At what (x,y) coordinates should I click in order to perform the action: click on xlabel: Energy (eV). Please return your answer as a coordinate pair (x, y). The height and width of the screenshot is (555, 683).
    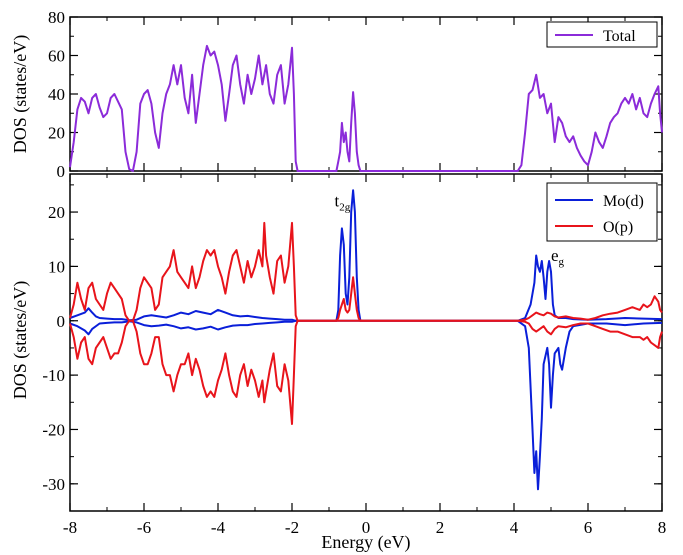
    Looking at the image, I should click on (365, 542).